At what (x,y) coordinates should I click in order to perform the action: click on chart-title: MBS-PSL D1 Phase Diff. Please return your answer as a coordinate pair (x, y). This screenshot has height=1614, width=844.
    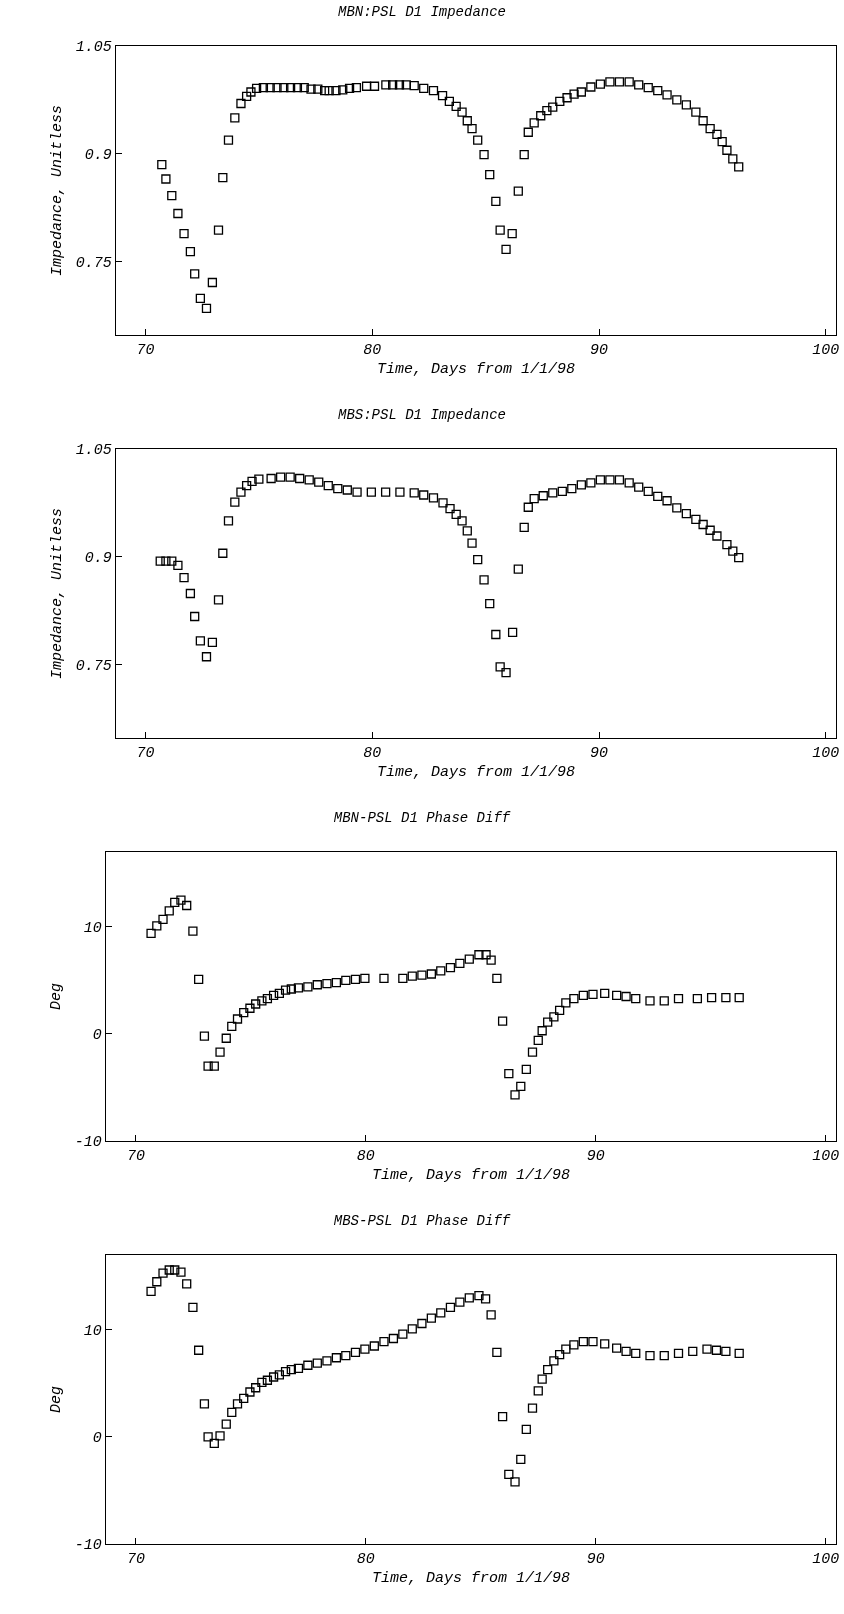
    Looking at the image, I should click on (422, 1220).